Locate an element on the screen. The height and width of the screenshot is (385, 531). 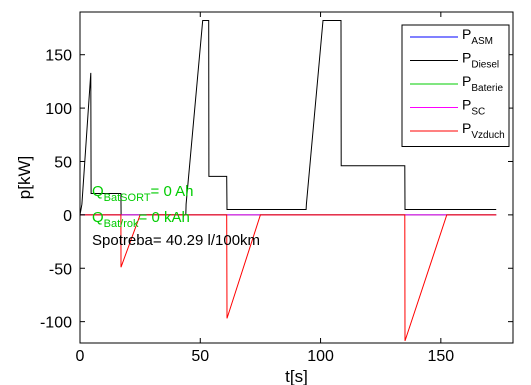
y-tick-label: 0 is located at coordinates (67, 216).